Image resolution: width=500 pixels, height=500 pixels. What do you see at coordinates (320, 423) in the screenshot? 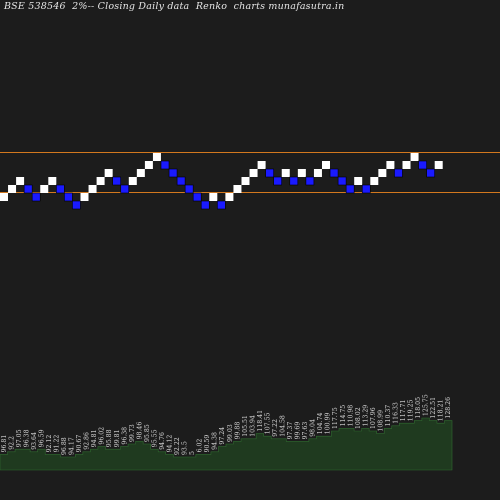
I see `volume-label: 104.74` at bounding box center [320, 423].